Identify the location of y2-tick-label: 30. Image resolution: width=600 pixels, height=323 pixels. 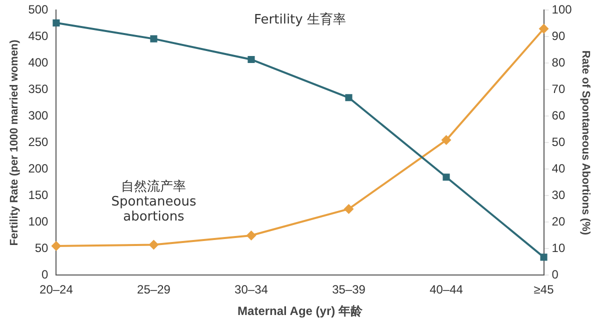
(559, 195).